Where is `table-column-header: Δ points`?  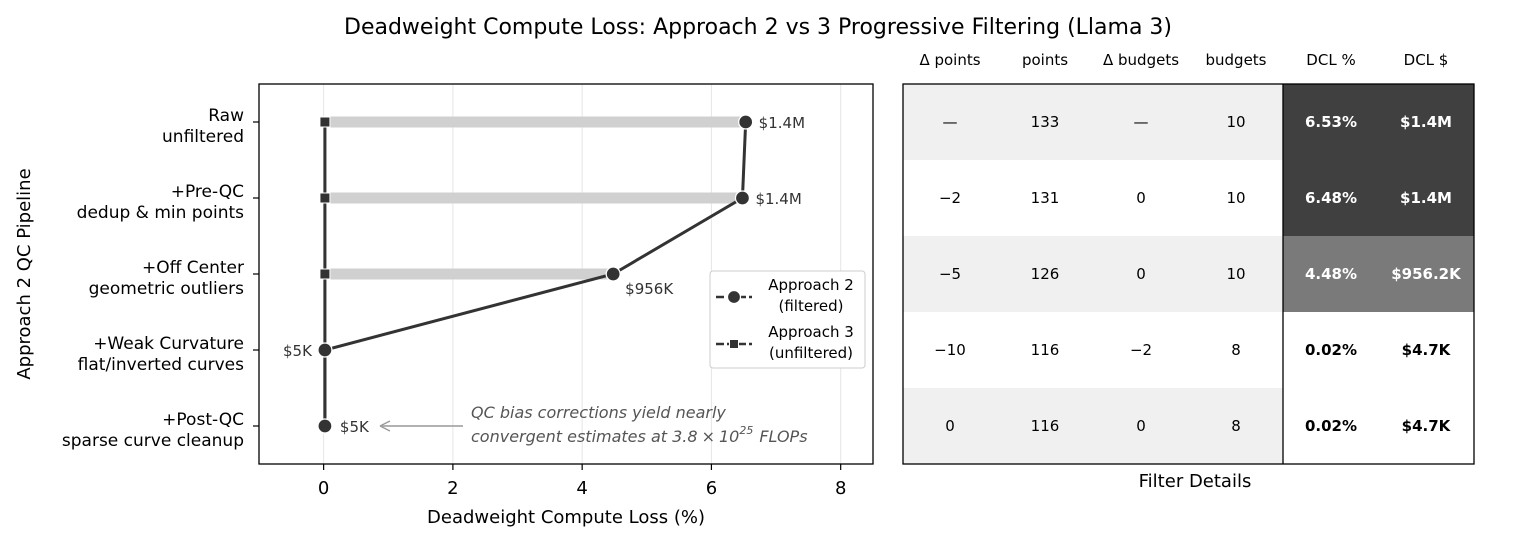 table-column-header: Δ points is located at coordinates (949, 60).